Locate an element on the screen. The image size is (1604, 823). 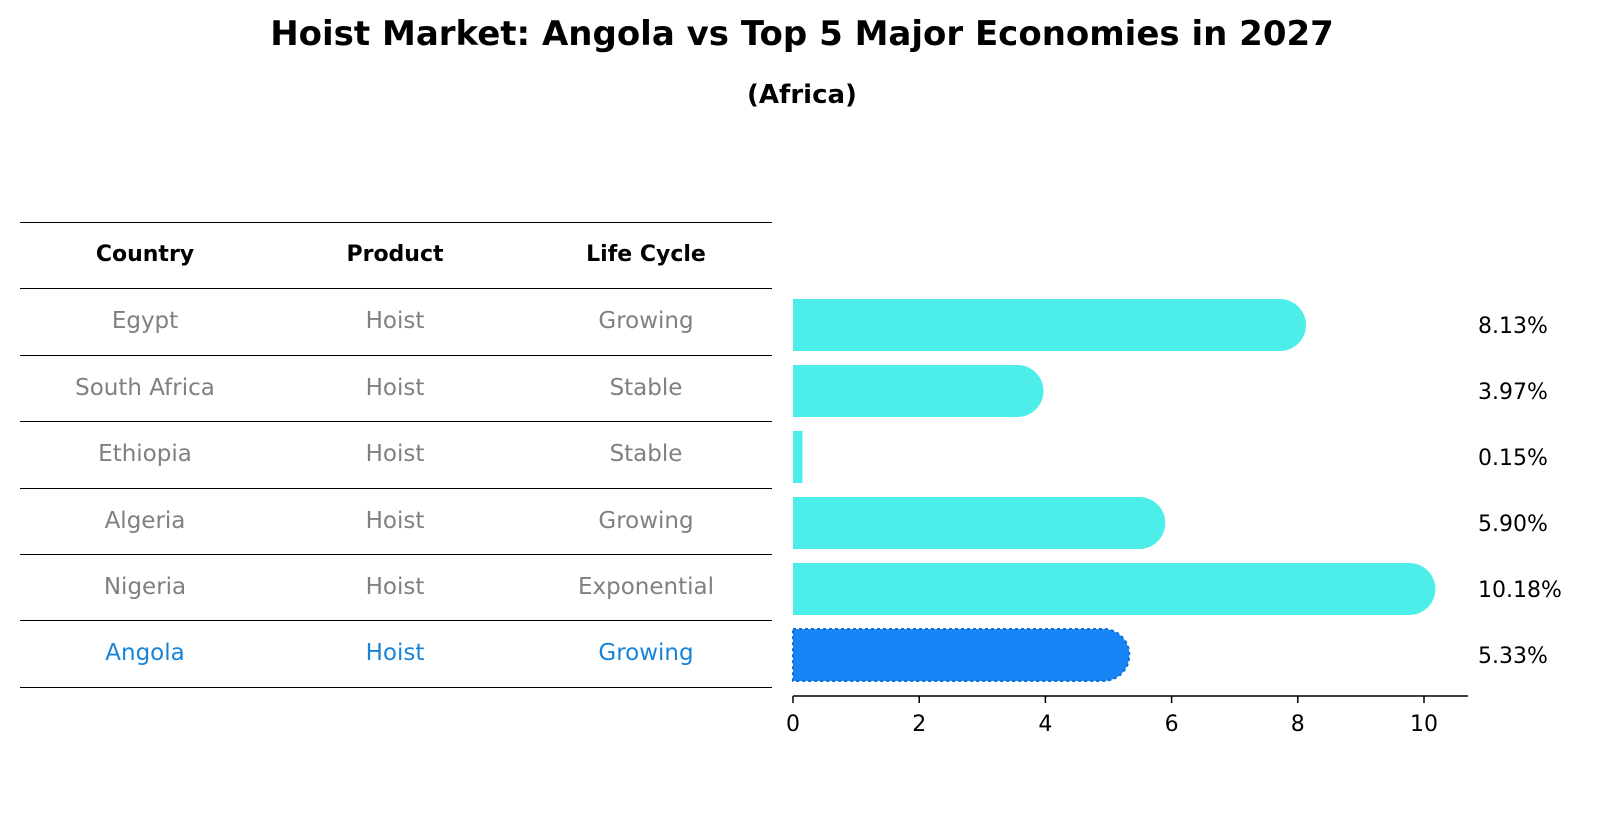
table-cell-country: Ethiopia is located at coordinates (145, 454).